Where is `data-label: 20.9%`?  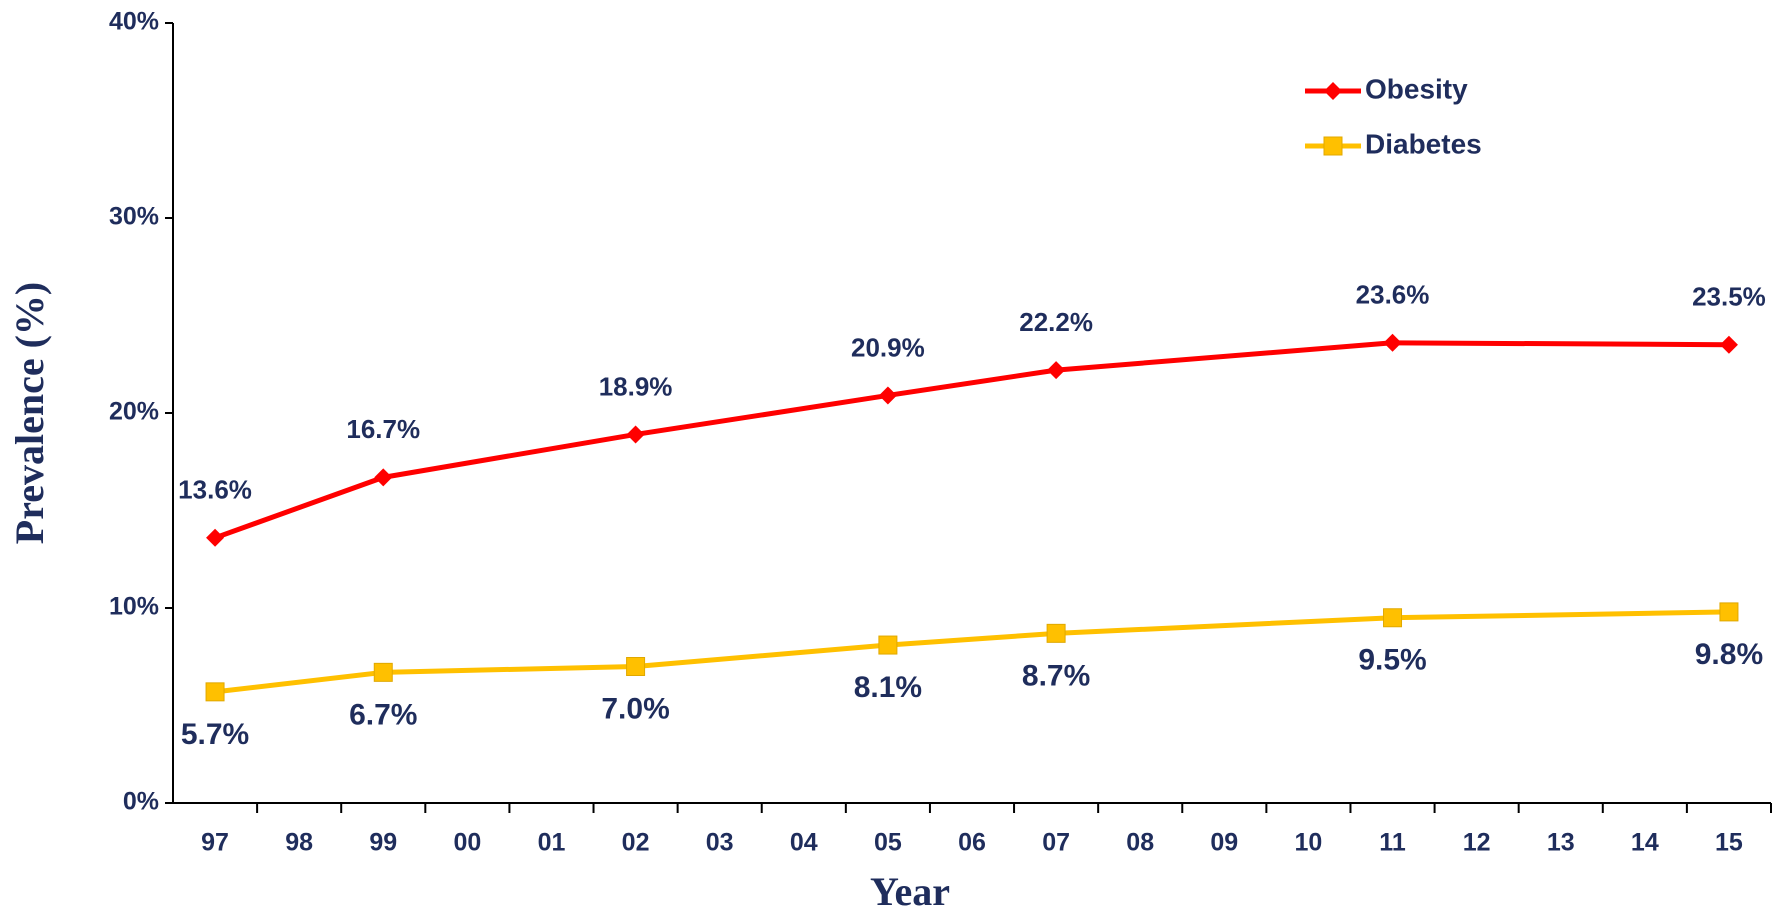
data-label: 20.9% is located at coordinates (888, 347).